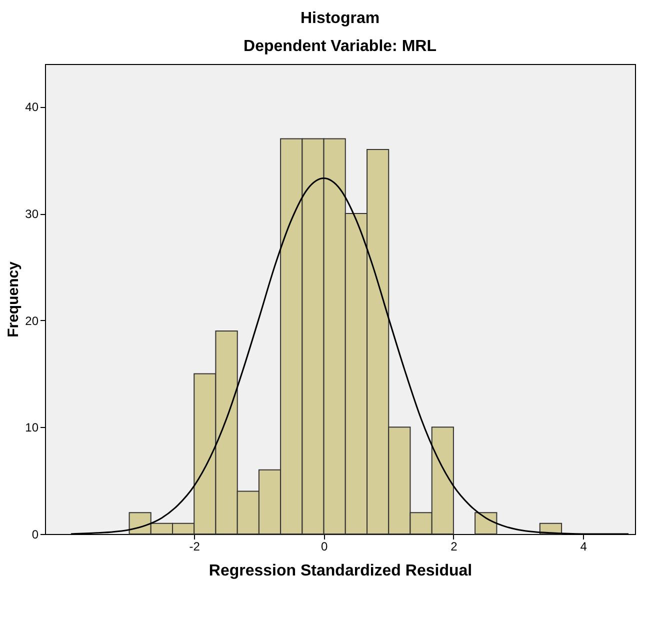 The image size is (664, 621). Describe the element at coordinates (32, 107) in the screenshot. I see `y-tick-label: 40` at that location.